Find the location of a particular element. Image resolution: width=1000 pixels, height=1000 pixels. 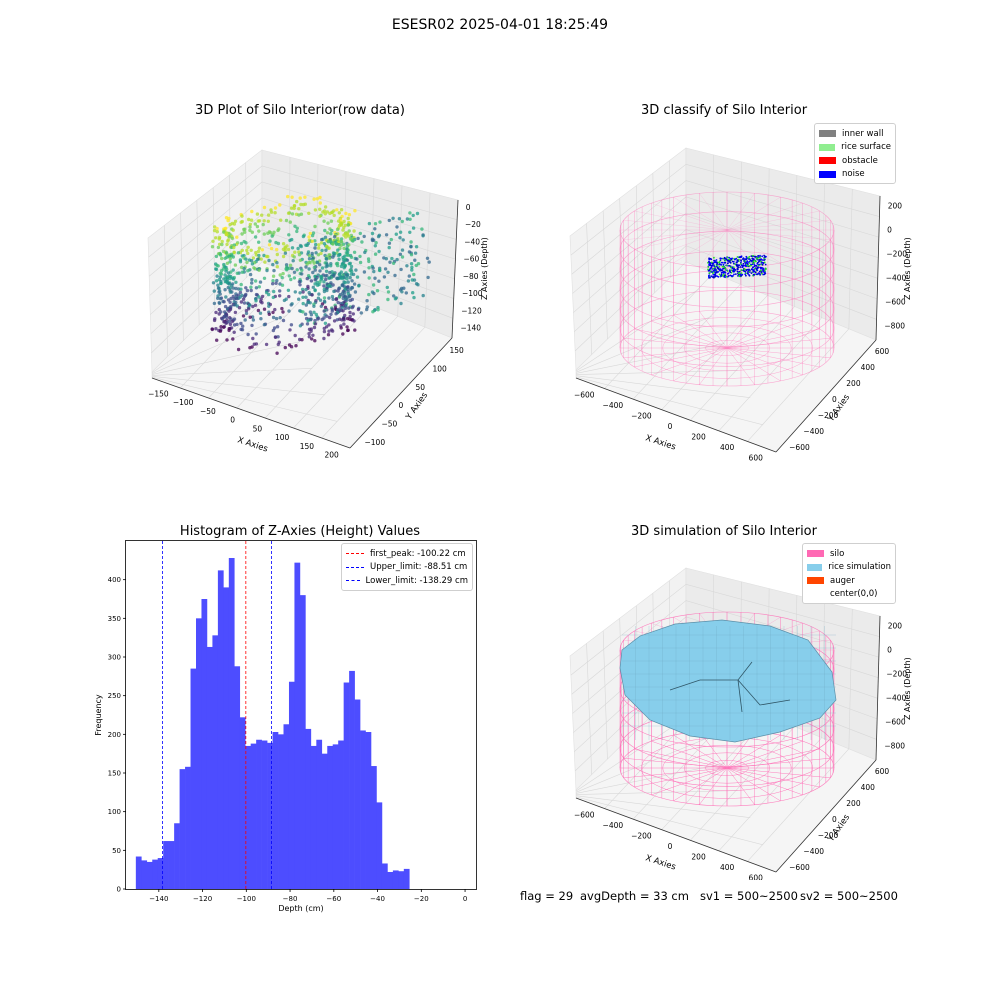

histogram-y-axis-label: Frequency is located at coordinates (98, 715).